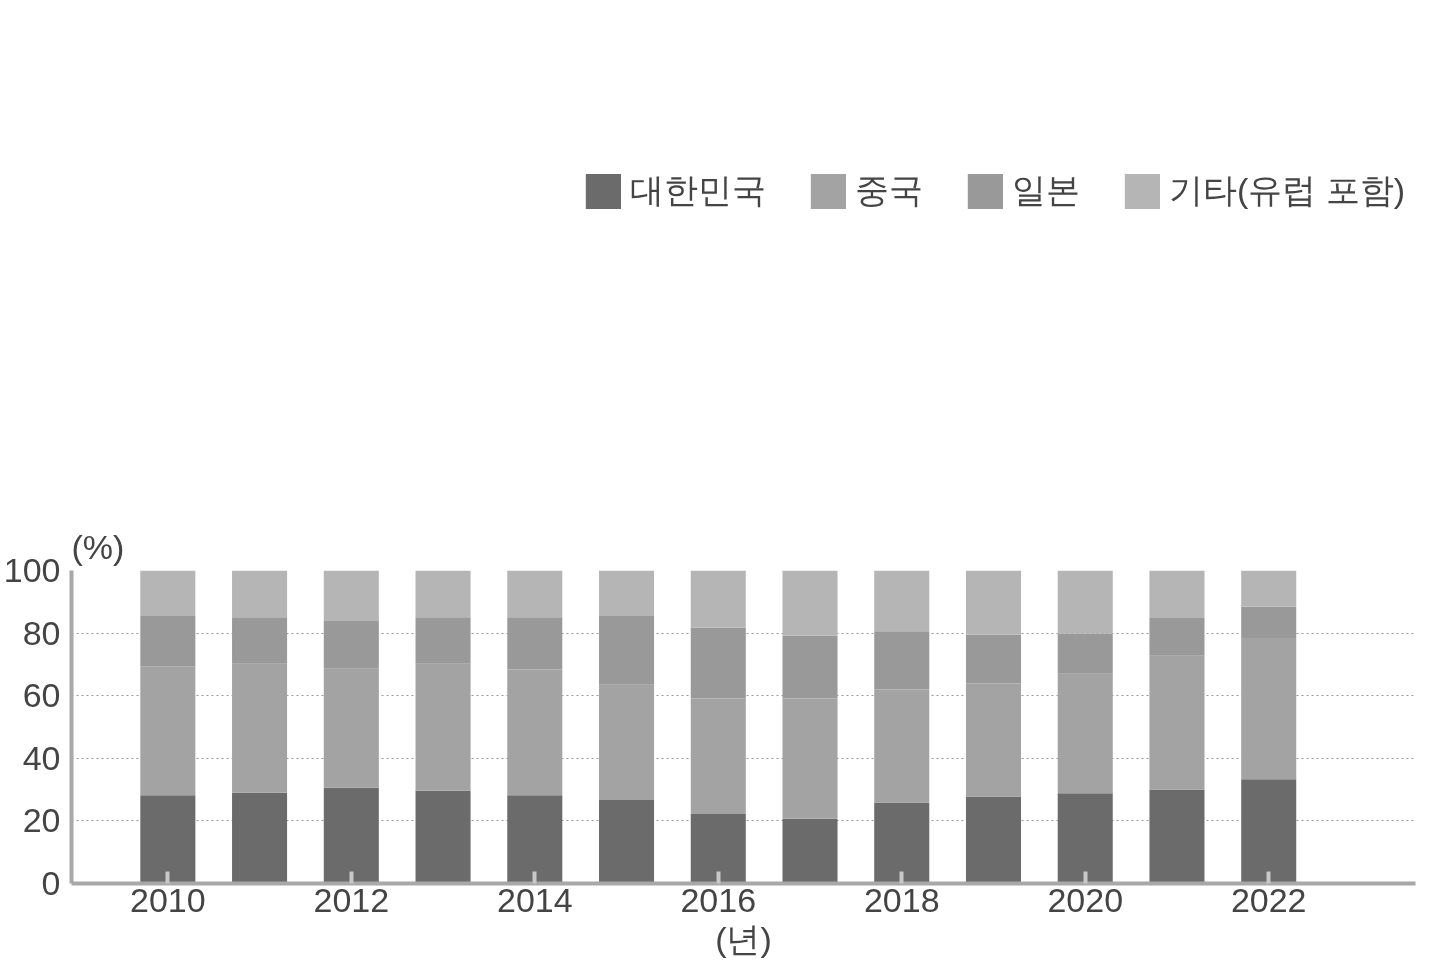 The height and width of the screenshot is (973, 1430). Describe the element at coordinates (697, 190) in the screenshot. I see `legend-label: 대한민국` at that location.